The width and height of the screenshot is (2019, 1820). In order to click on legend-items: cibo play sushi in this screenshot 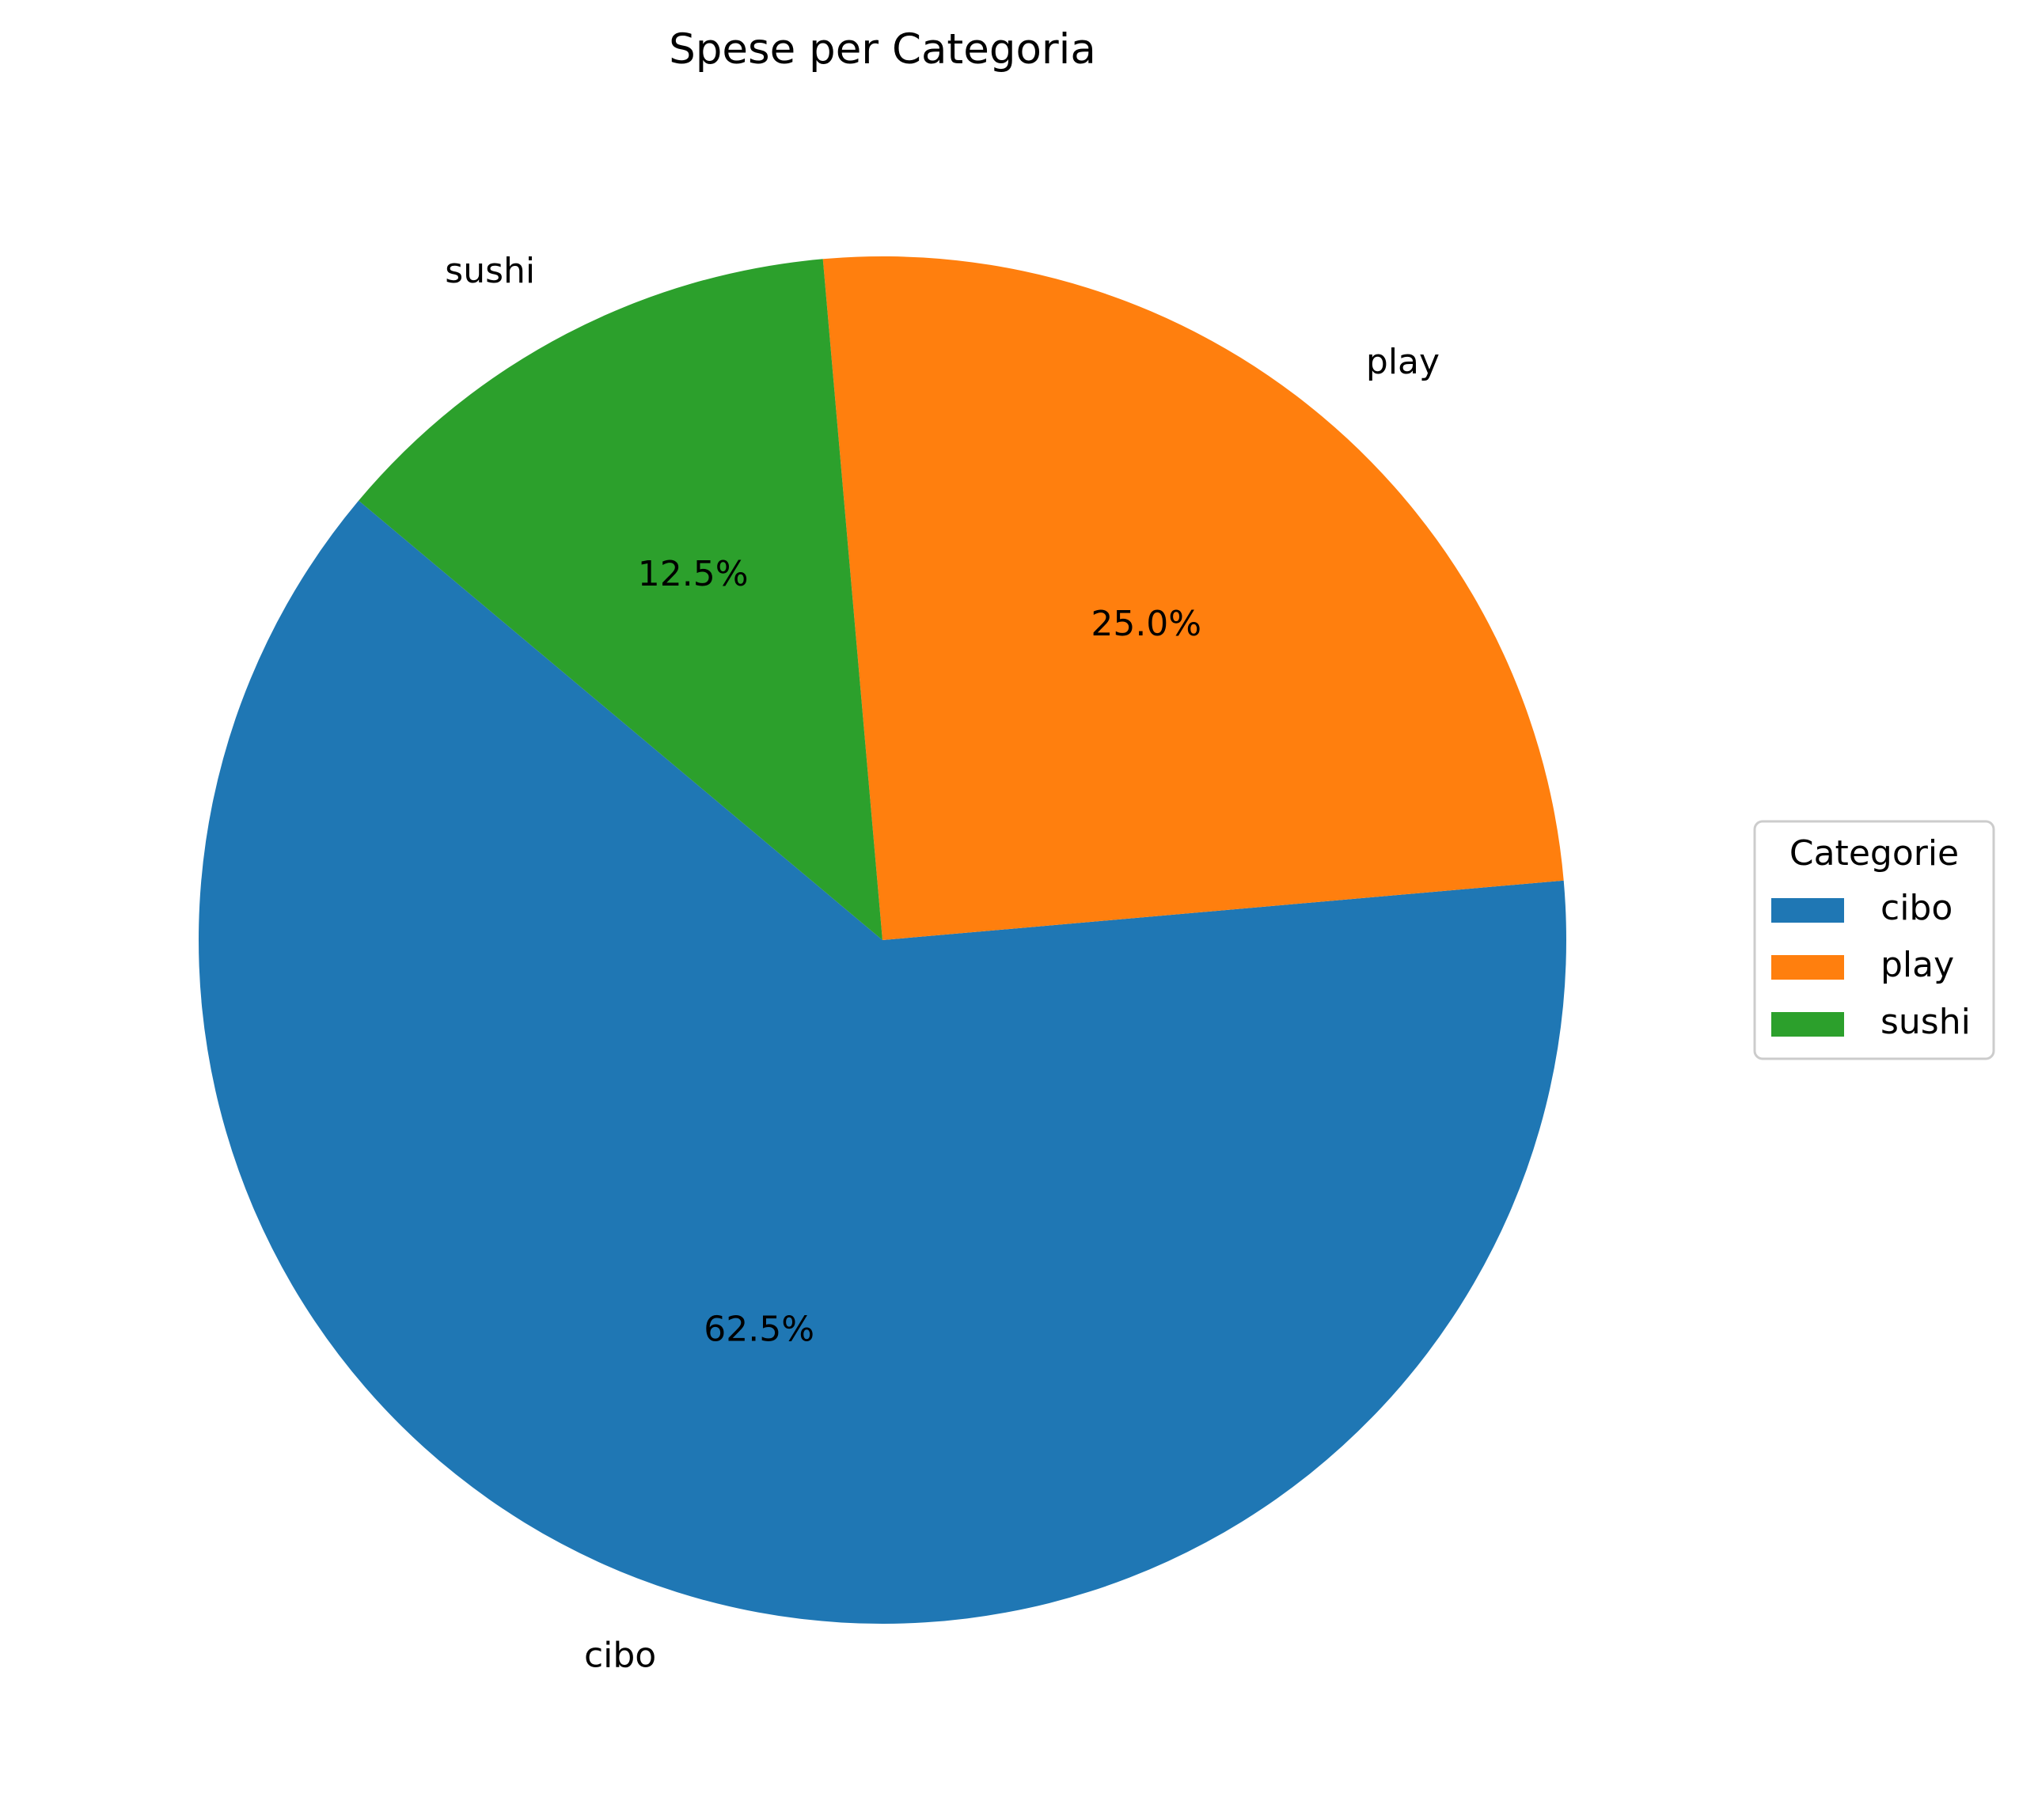, I will do `click(1871, 965)`.